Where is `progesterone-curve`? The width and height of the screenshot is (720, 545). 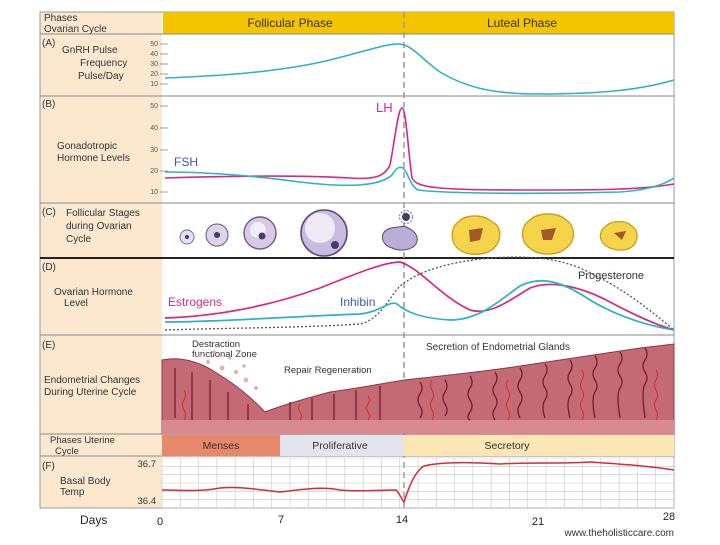
progesterone-curve is located at coordinates (419, 293).